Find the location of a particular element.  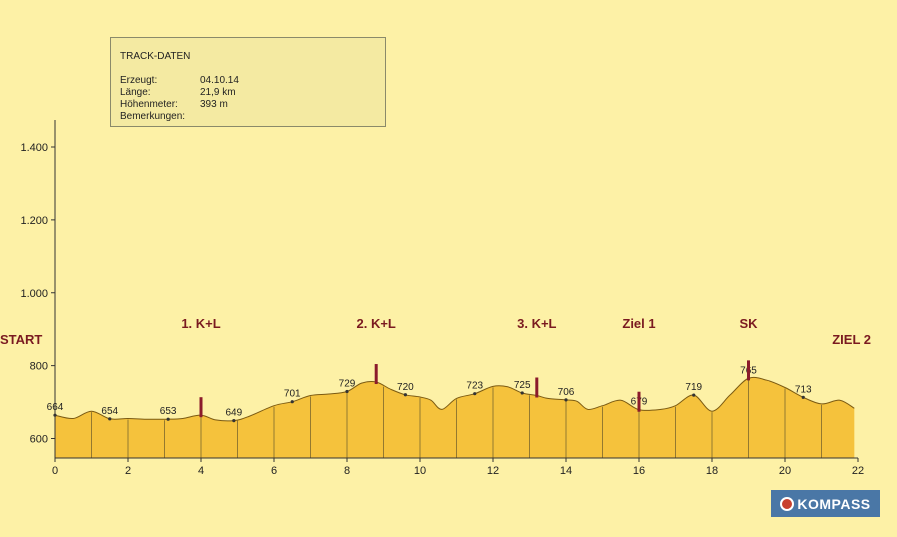

track-data-key: Bemerkungen: is located at coordinates (153, 116).